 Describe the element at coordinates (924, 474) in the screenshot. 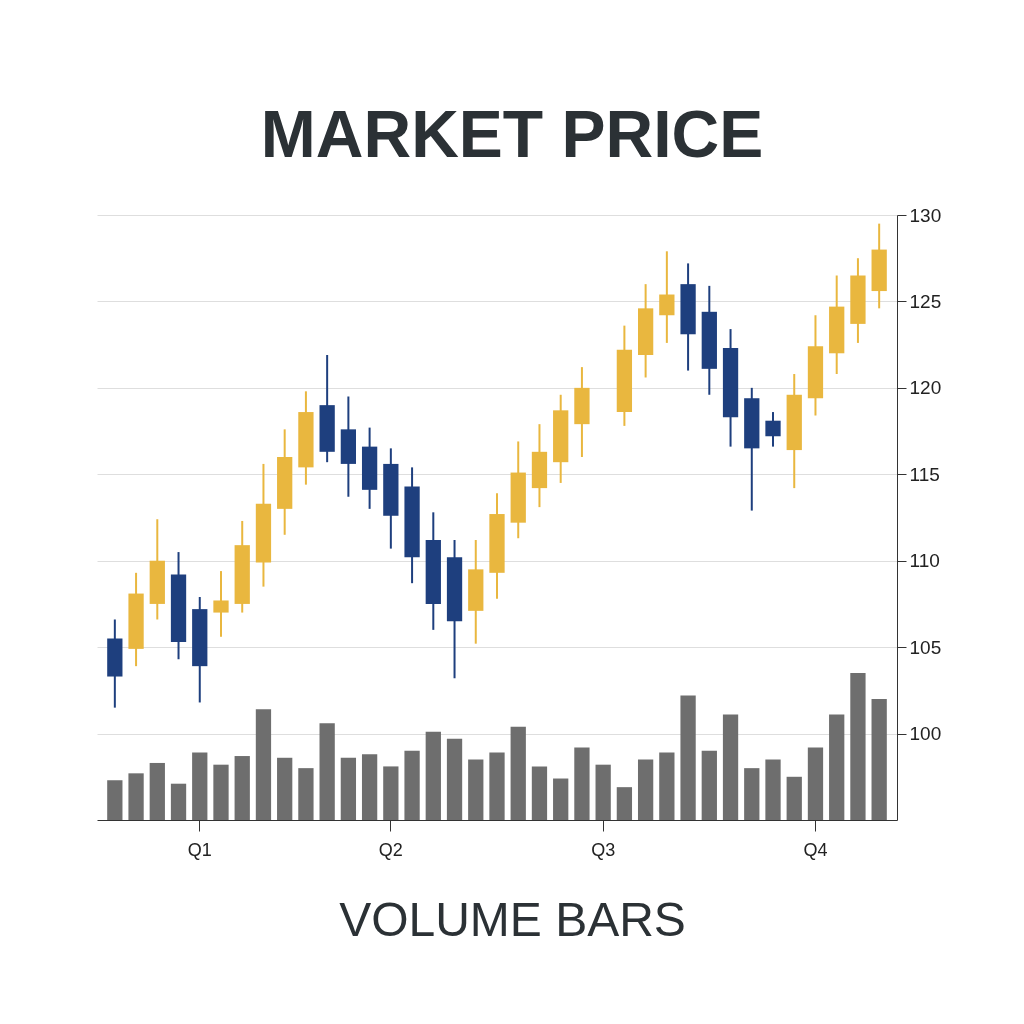

I see `y-tick-label: 115` at that location.